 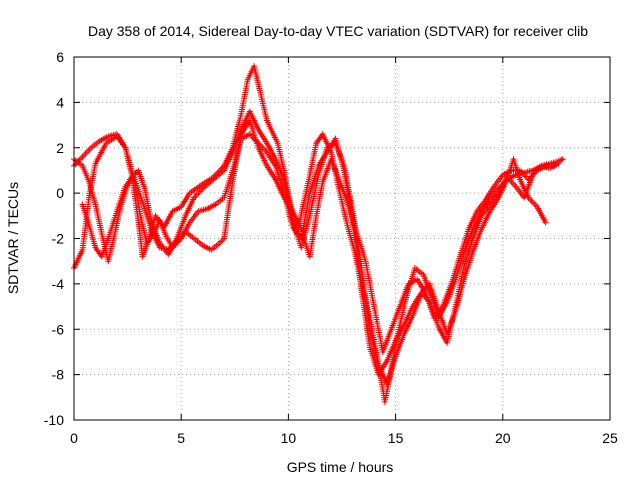 What do you see at coordinates (60, 193) in the screenshot?
I see `y-tick-label: 0` at bounding box center [60, 193].